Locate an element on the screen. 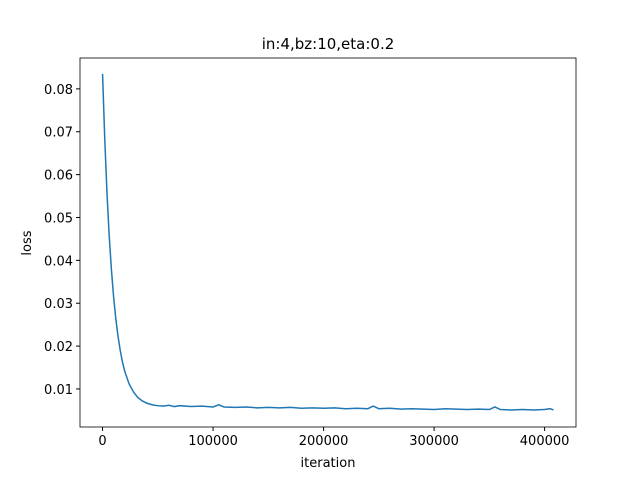 The height and width of the screenshot is (480, 640). y-axis-label: loss is located at coordinates (27, 242).